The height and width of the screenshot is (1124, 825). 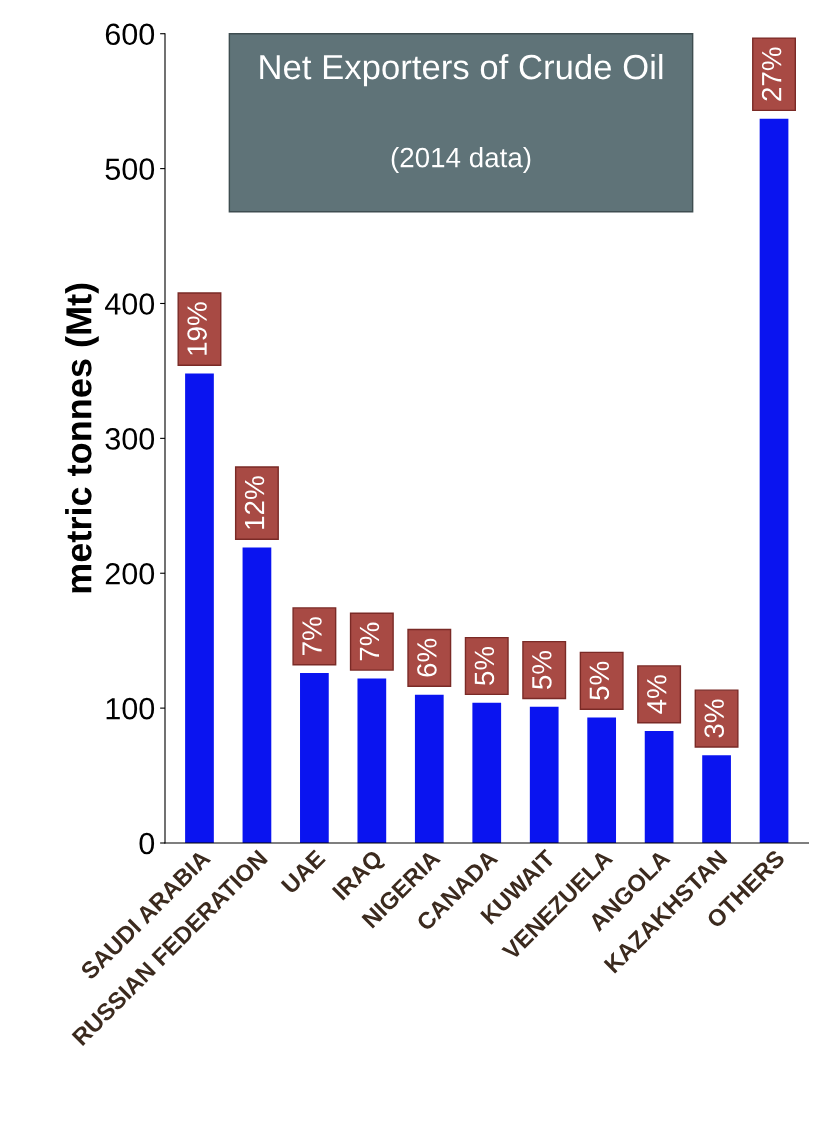 I want to click on annotation: 27%, so click(x=771, y=74).